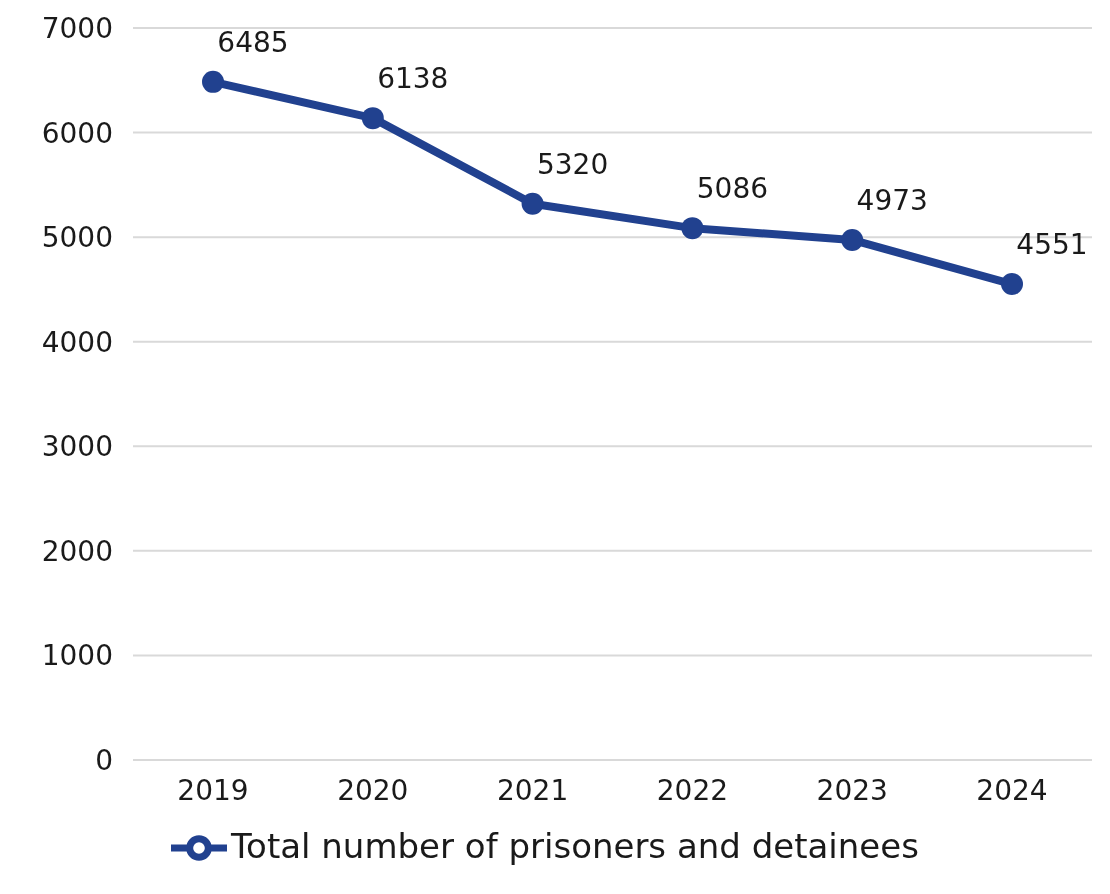 Image resolution: width=1110 pixels, height=894 pixels. What do you see at coordinates (732, 189) in the screenshot?
I see `data-label: 5086` at bounding box center [732, 189].